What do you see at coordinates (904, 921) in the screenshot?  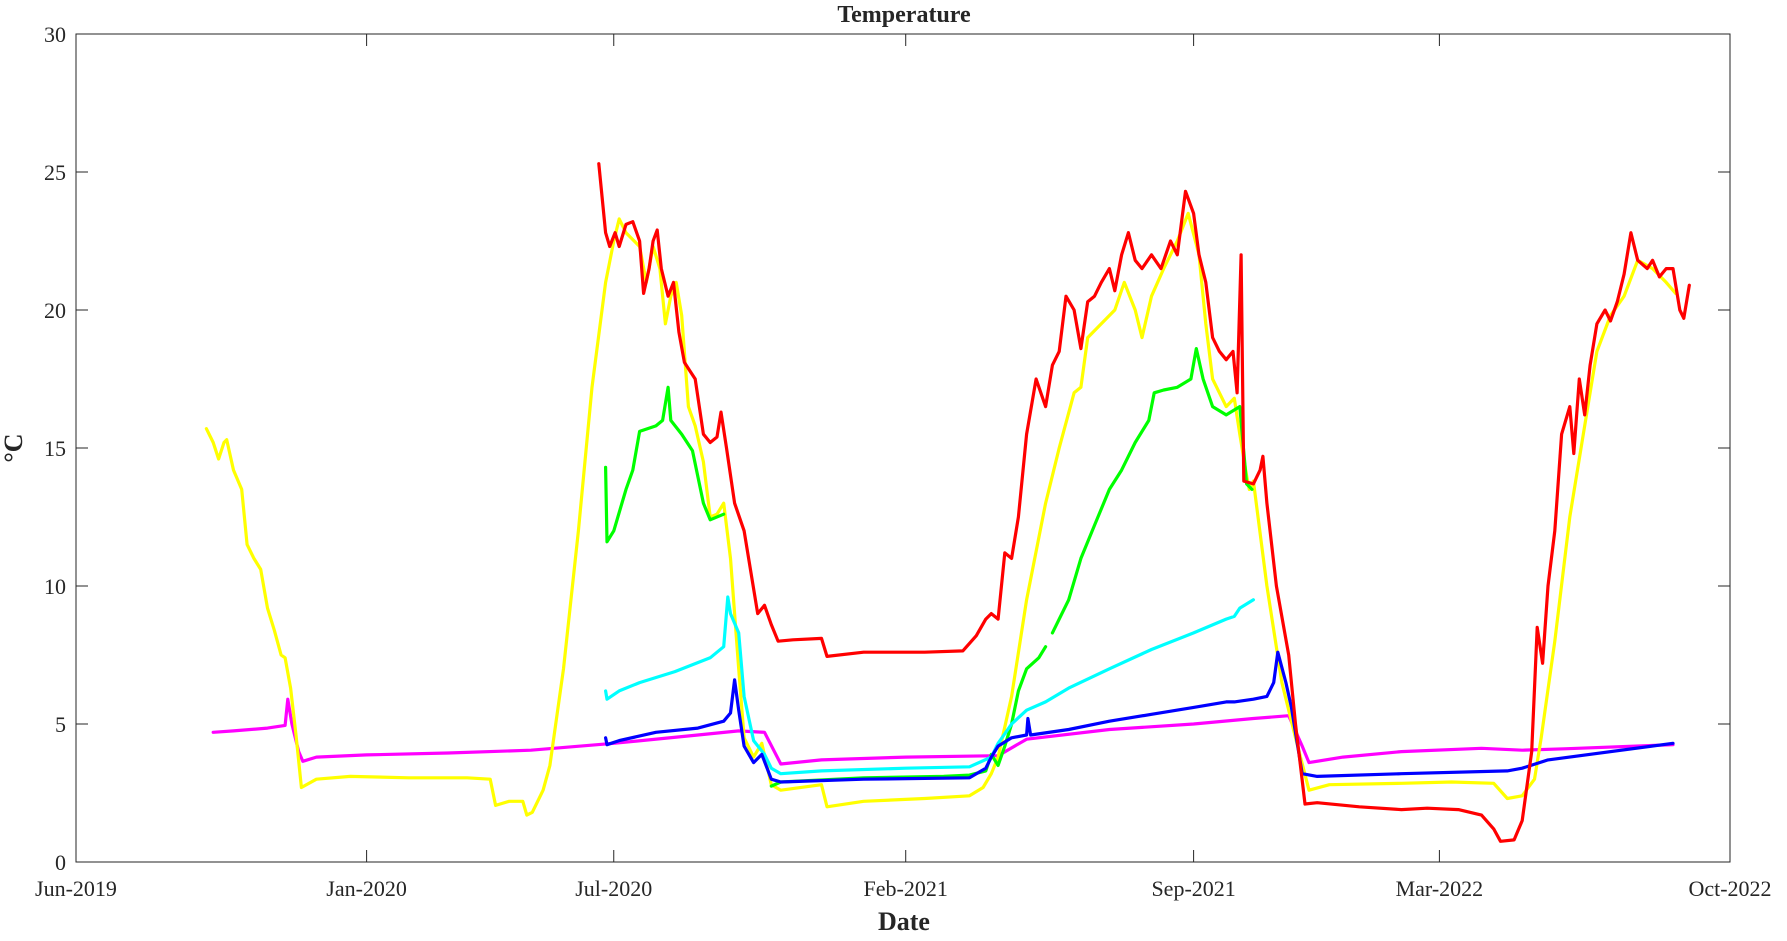 I see `x-axis-label: Date` at bounding box center [904, 921].